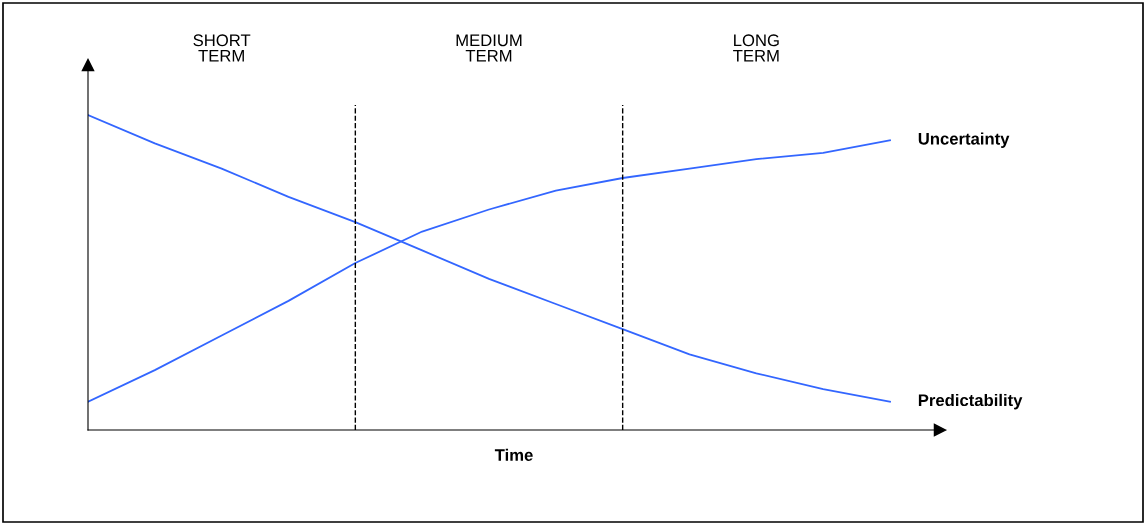  Describe the element at coordinates (222, 48) in the screenshot. I see `text: SHORT TERM` at that location.